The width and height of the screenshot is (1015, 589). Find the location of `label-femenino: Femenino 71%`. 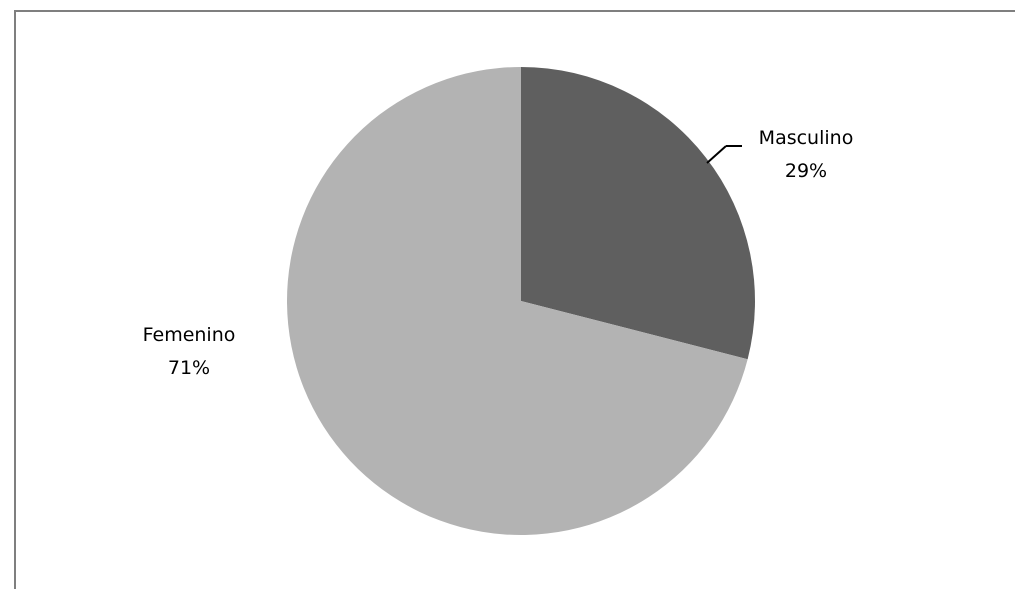

label-femenino: Femenino 71% is located at coordinates (189, 351).